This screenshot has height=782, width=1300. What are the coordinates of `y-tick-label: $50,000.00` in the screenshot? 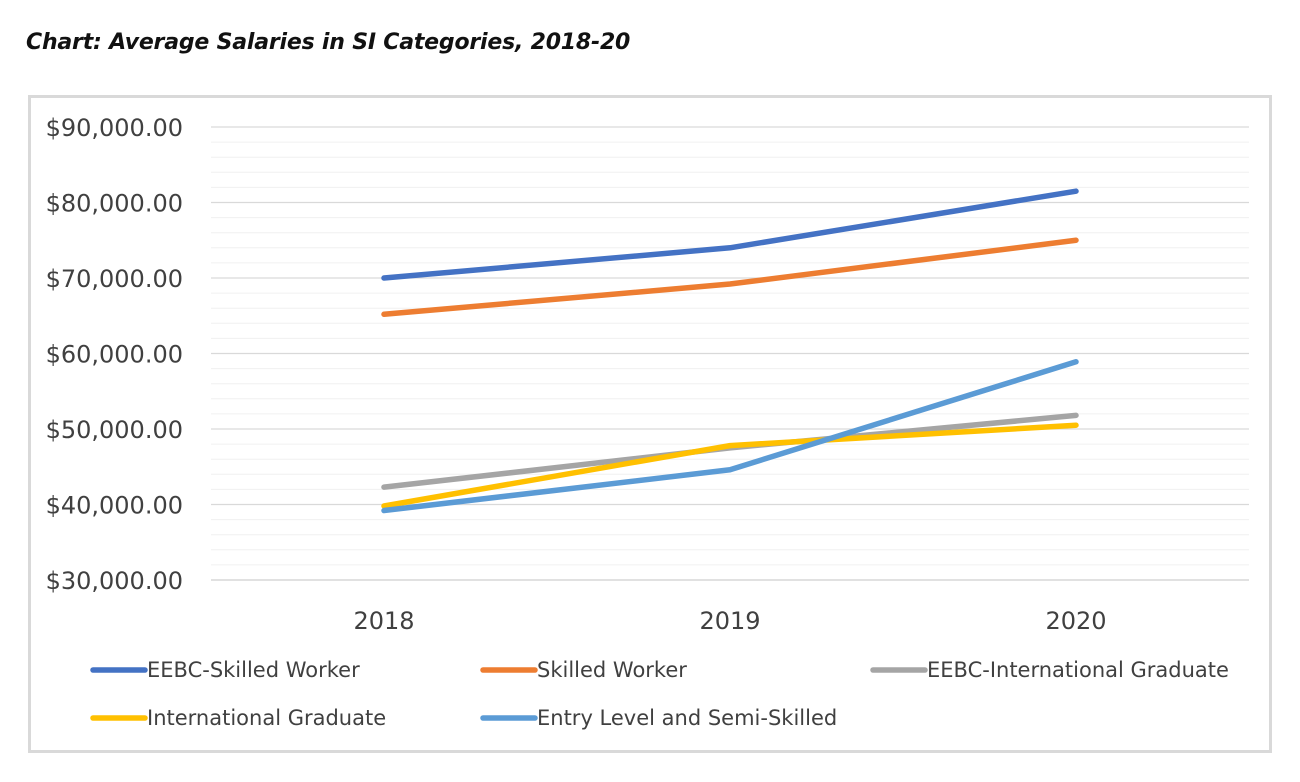 It's located at (114, 430).